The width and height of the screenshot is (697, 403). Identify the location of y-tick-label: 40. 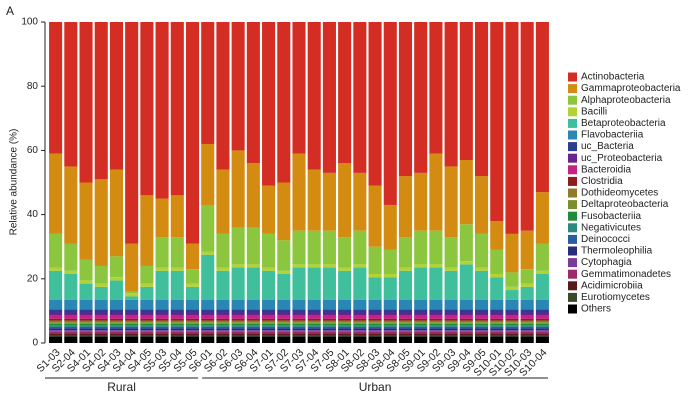
(33, 214).